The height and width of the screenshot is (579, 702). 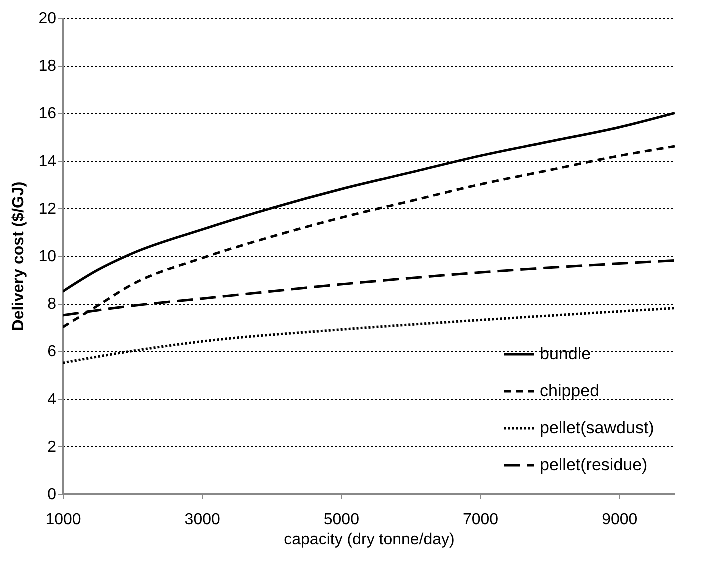 What do you see at coordinates (597, 428) in the screenshot?
I see `legend-label: pellet(sawdust)` at bounding box center [597, 428].